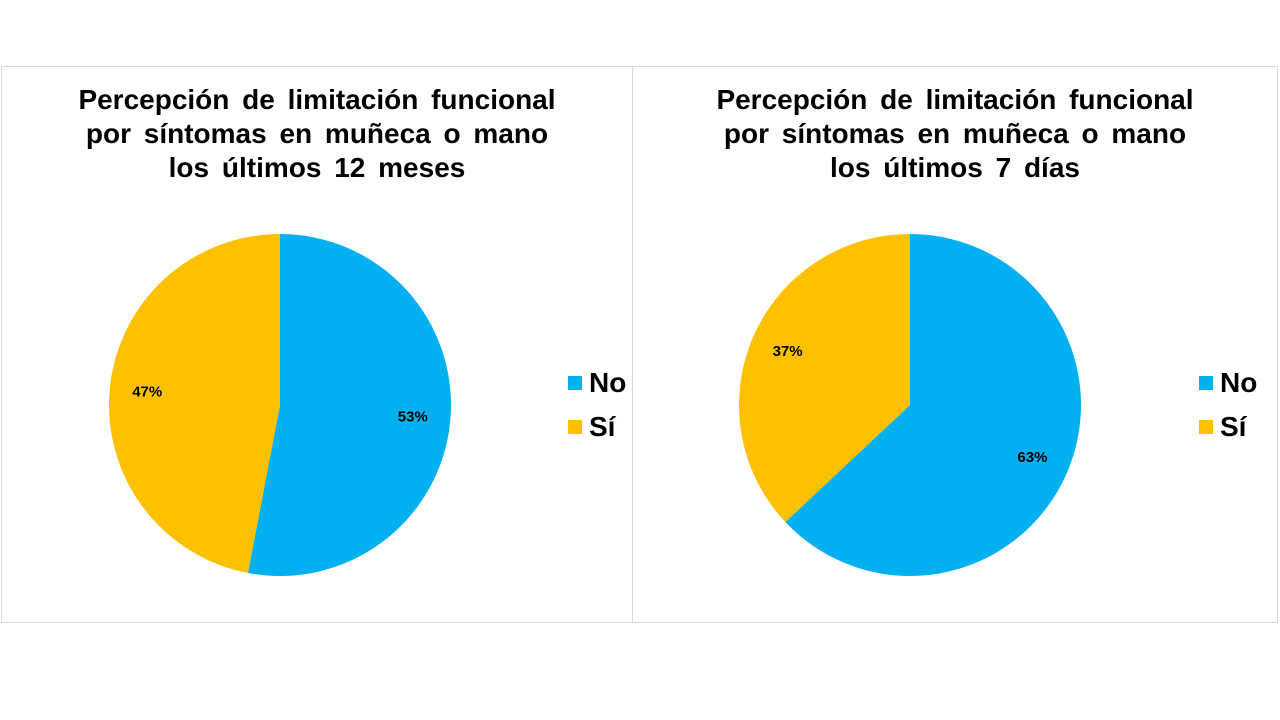 Image resolution: width=1280 pixels, height=720 pixels. I want to click on data-label-no: 63%, so click(1032, 457).